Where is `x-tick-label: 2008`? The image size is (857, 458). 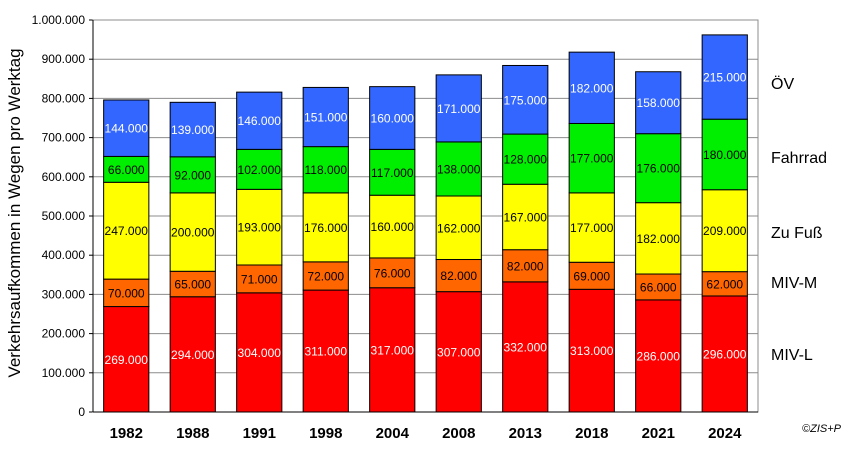 x-tick-label: 2008 is located at coordinates (458, 433).